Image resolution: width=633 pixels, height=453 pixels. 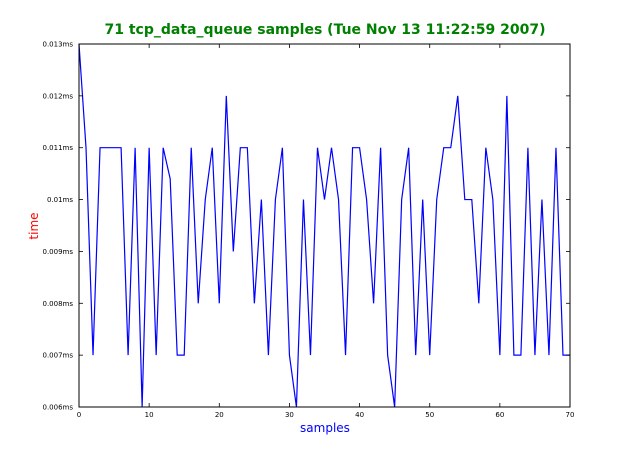 I want to click on x-tick-label: 40, so click(x=359, y=415).